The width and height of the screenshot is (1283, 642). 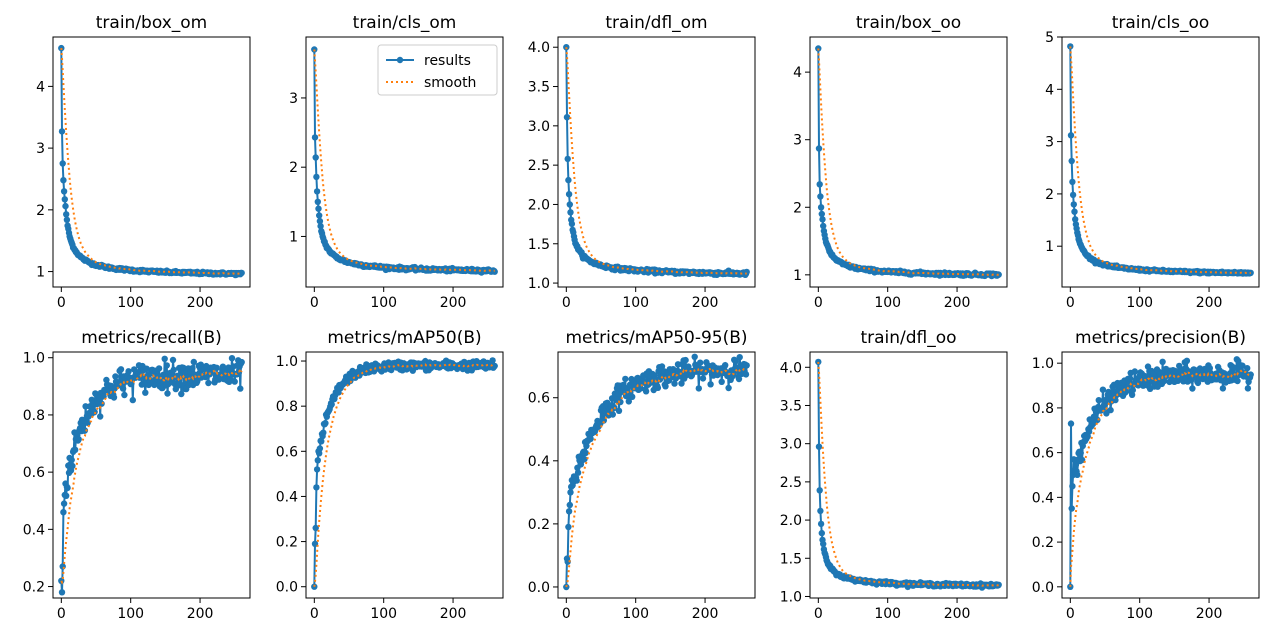 I want to click on subplot-4: train/cls_oo 0 100 200 1 2 3 4 5, so click(x=1152, y=162).